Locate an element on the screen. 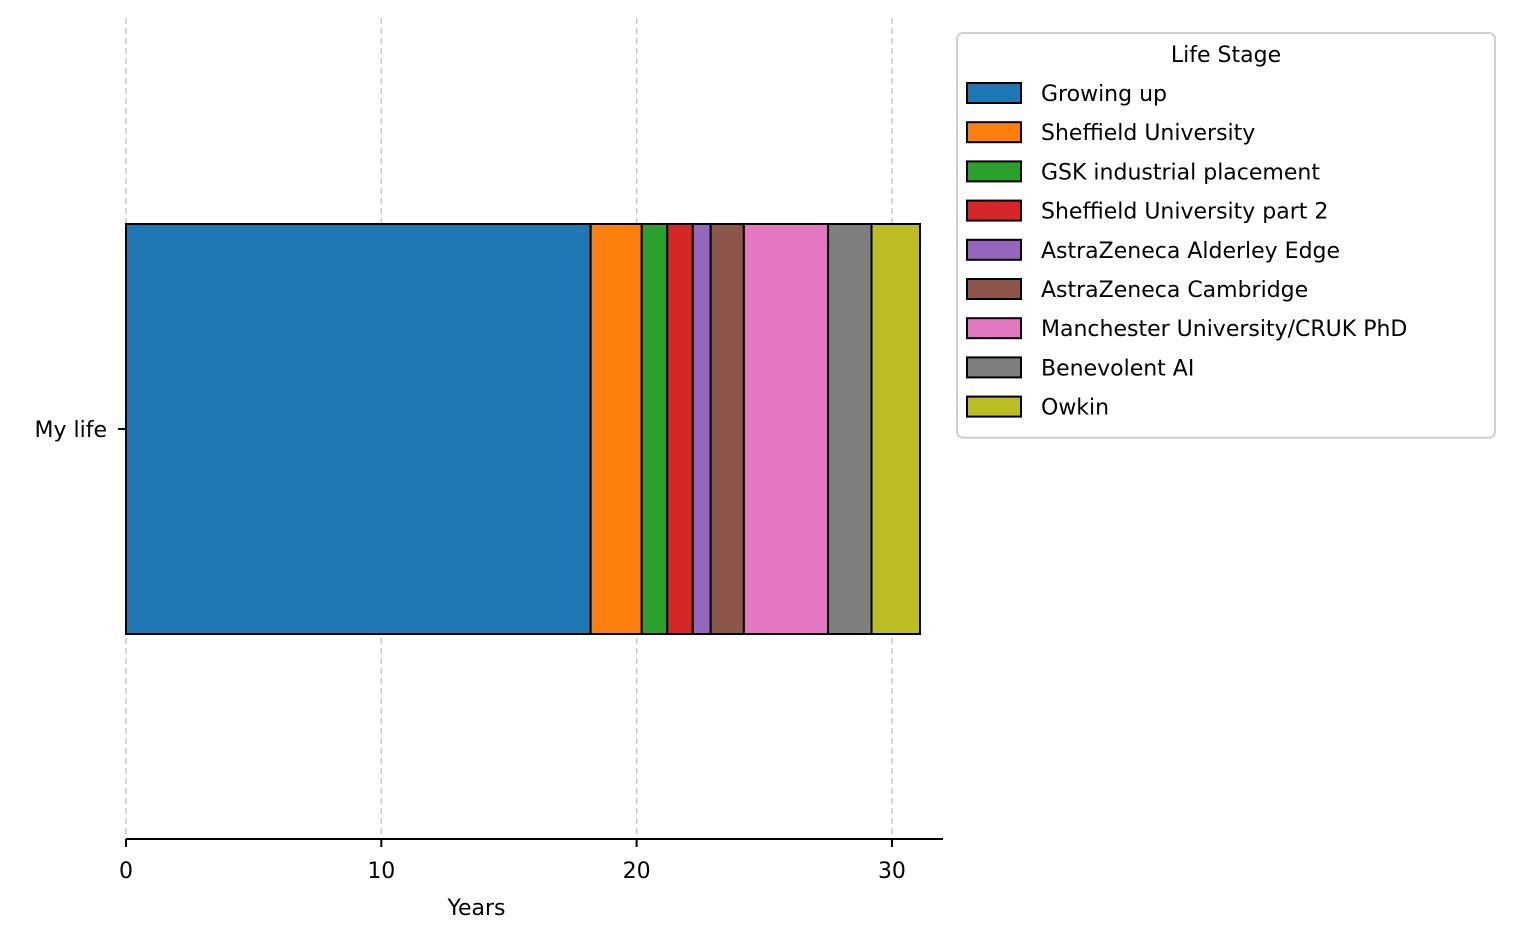 This screenshot has height=940, width=1514. legend-label-9: Owkin is located at coordinates (1075, 408).